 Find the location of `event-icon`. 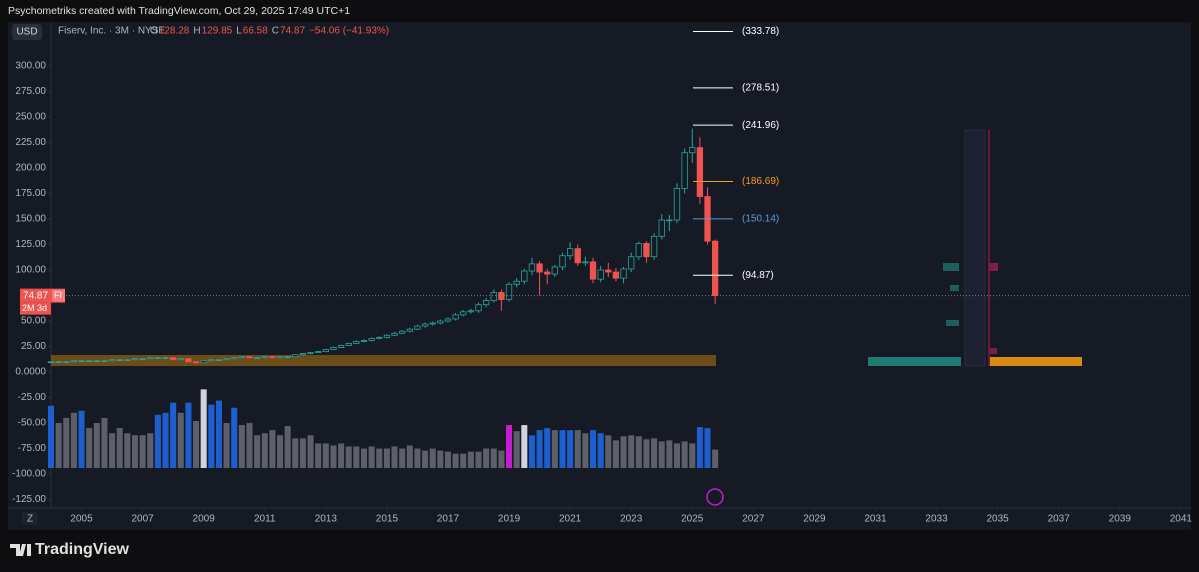

event-icon is located at coordinates (715, 497).